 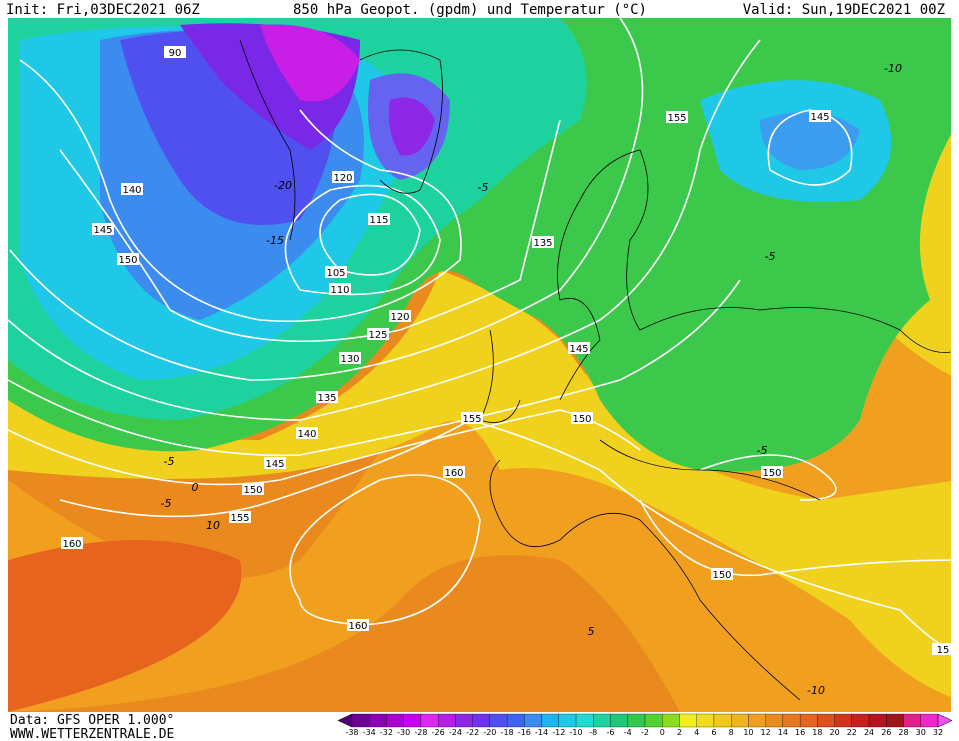 I want to click on header-bar, so click(x=479, y=9).